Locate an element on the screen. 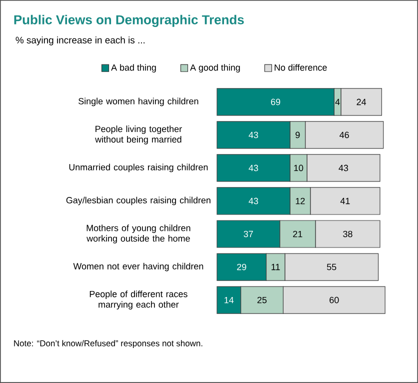  data-label: 55 is located at coordinates (331, 267).